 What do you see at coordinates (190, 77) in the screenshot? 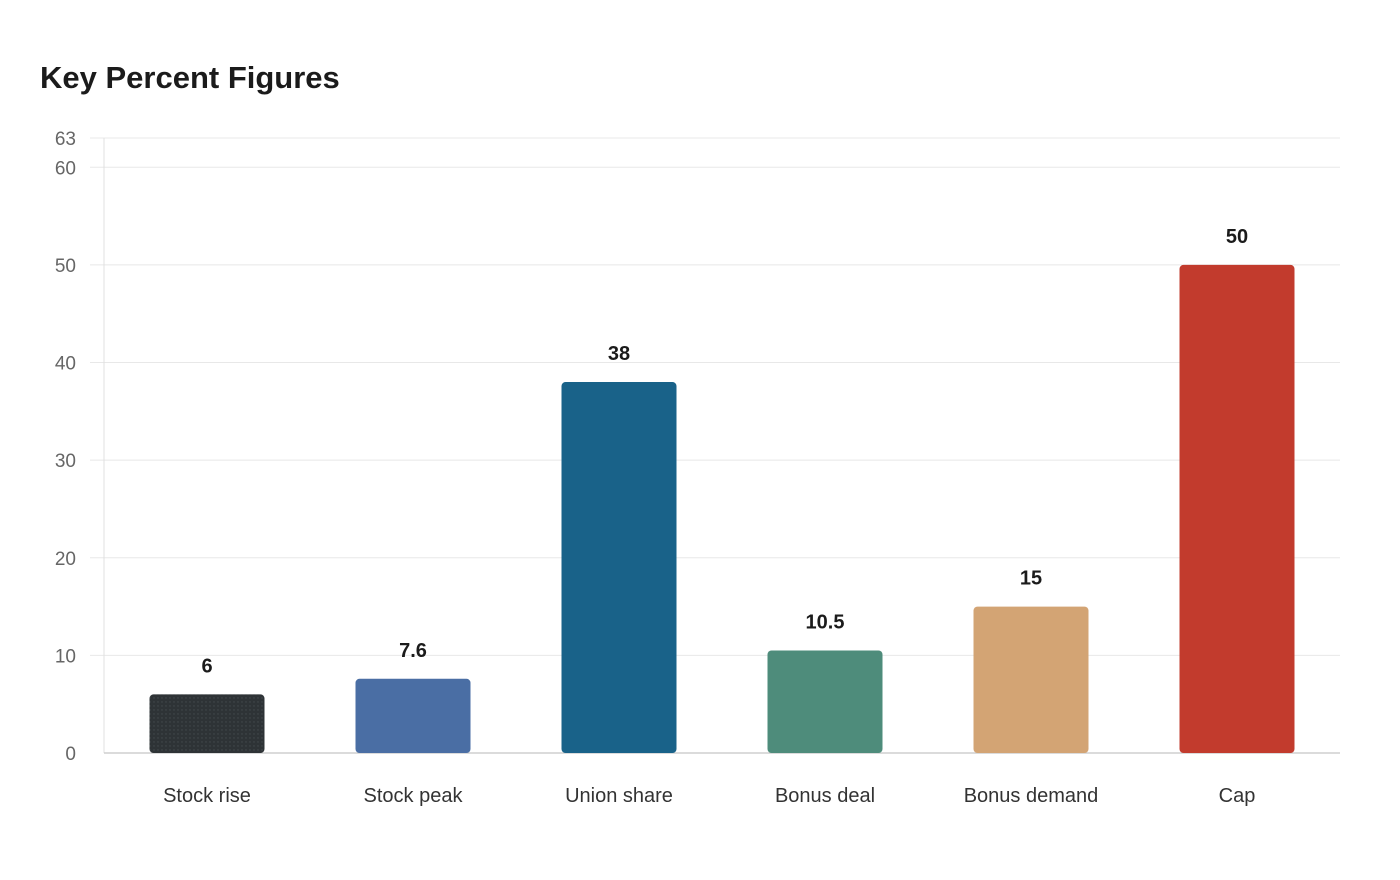
I see `chart-title: Key Percent Figures` at bounding box center [190, 77].